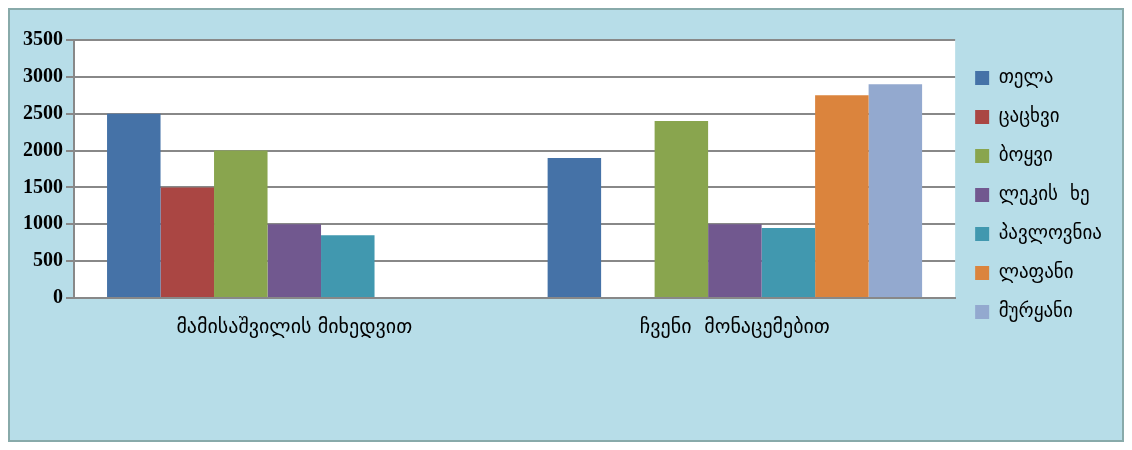 This screenshot has width=1132, height=450. Describe the element at coordinates (734, 326) in the screenshot. I see `x-tick-label: ჩვენი მონაცემებით` at that location.